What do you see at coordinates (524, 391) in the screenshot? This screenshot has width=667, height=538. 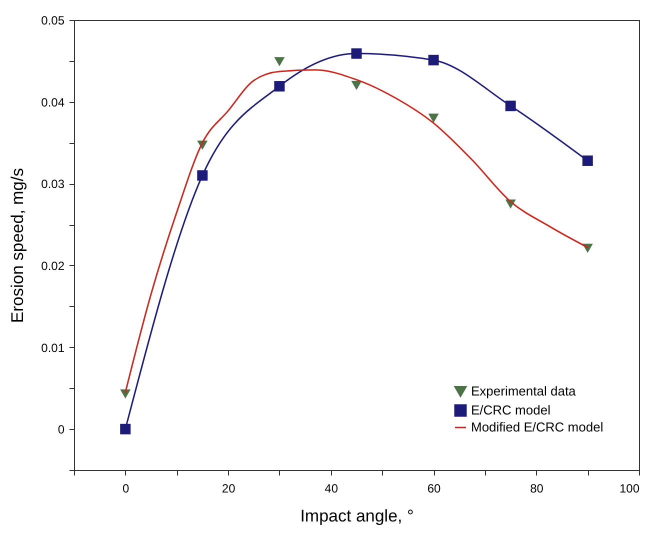 I see `legend-label: Experimental data` at bounding box center [524, 391].